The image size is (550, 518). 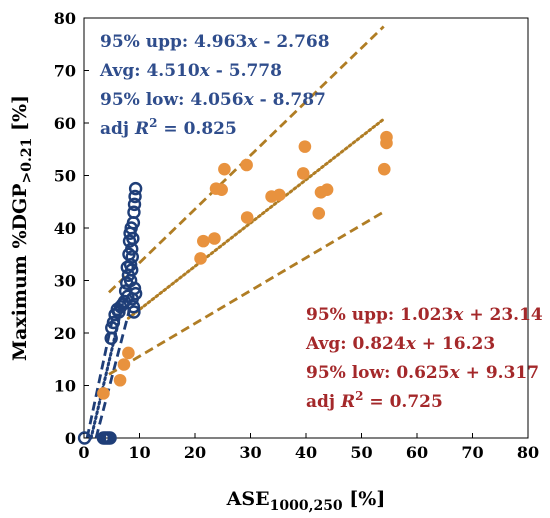 I want to click on fit-equation: 95% low: 4.056x - 8.787, so click(x=213, y=100).